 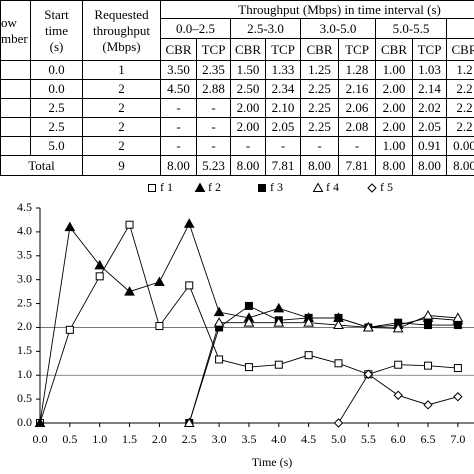 What do you see at coordinates (24, 207) in the screenshot?
I see `y-tick-label: 4.5` at bounding box center [24, 207].